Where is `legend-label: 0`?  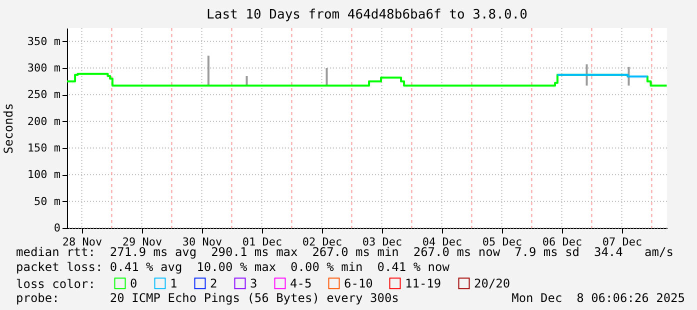
legend-label: 0 is located at coordinates (134, 283).